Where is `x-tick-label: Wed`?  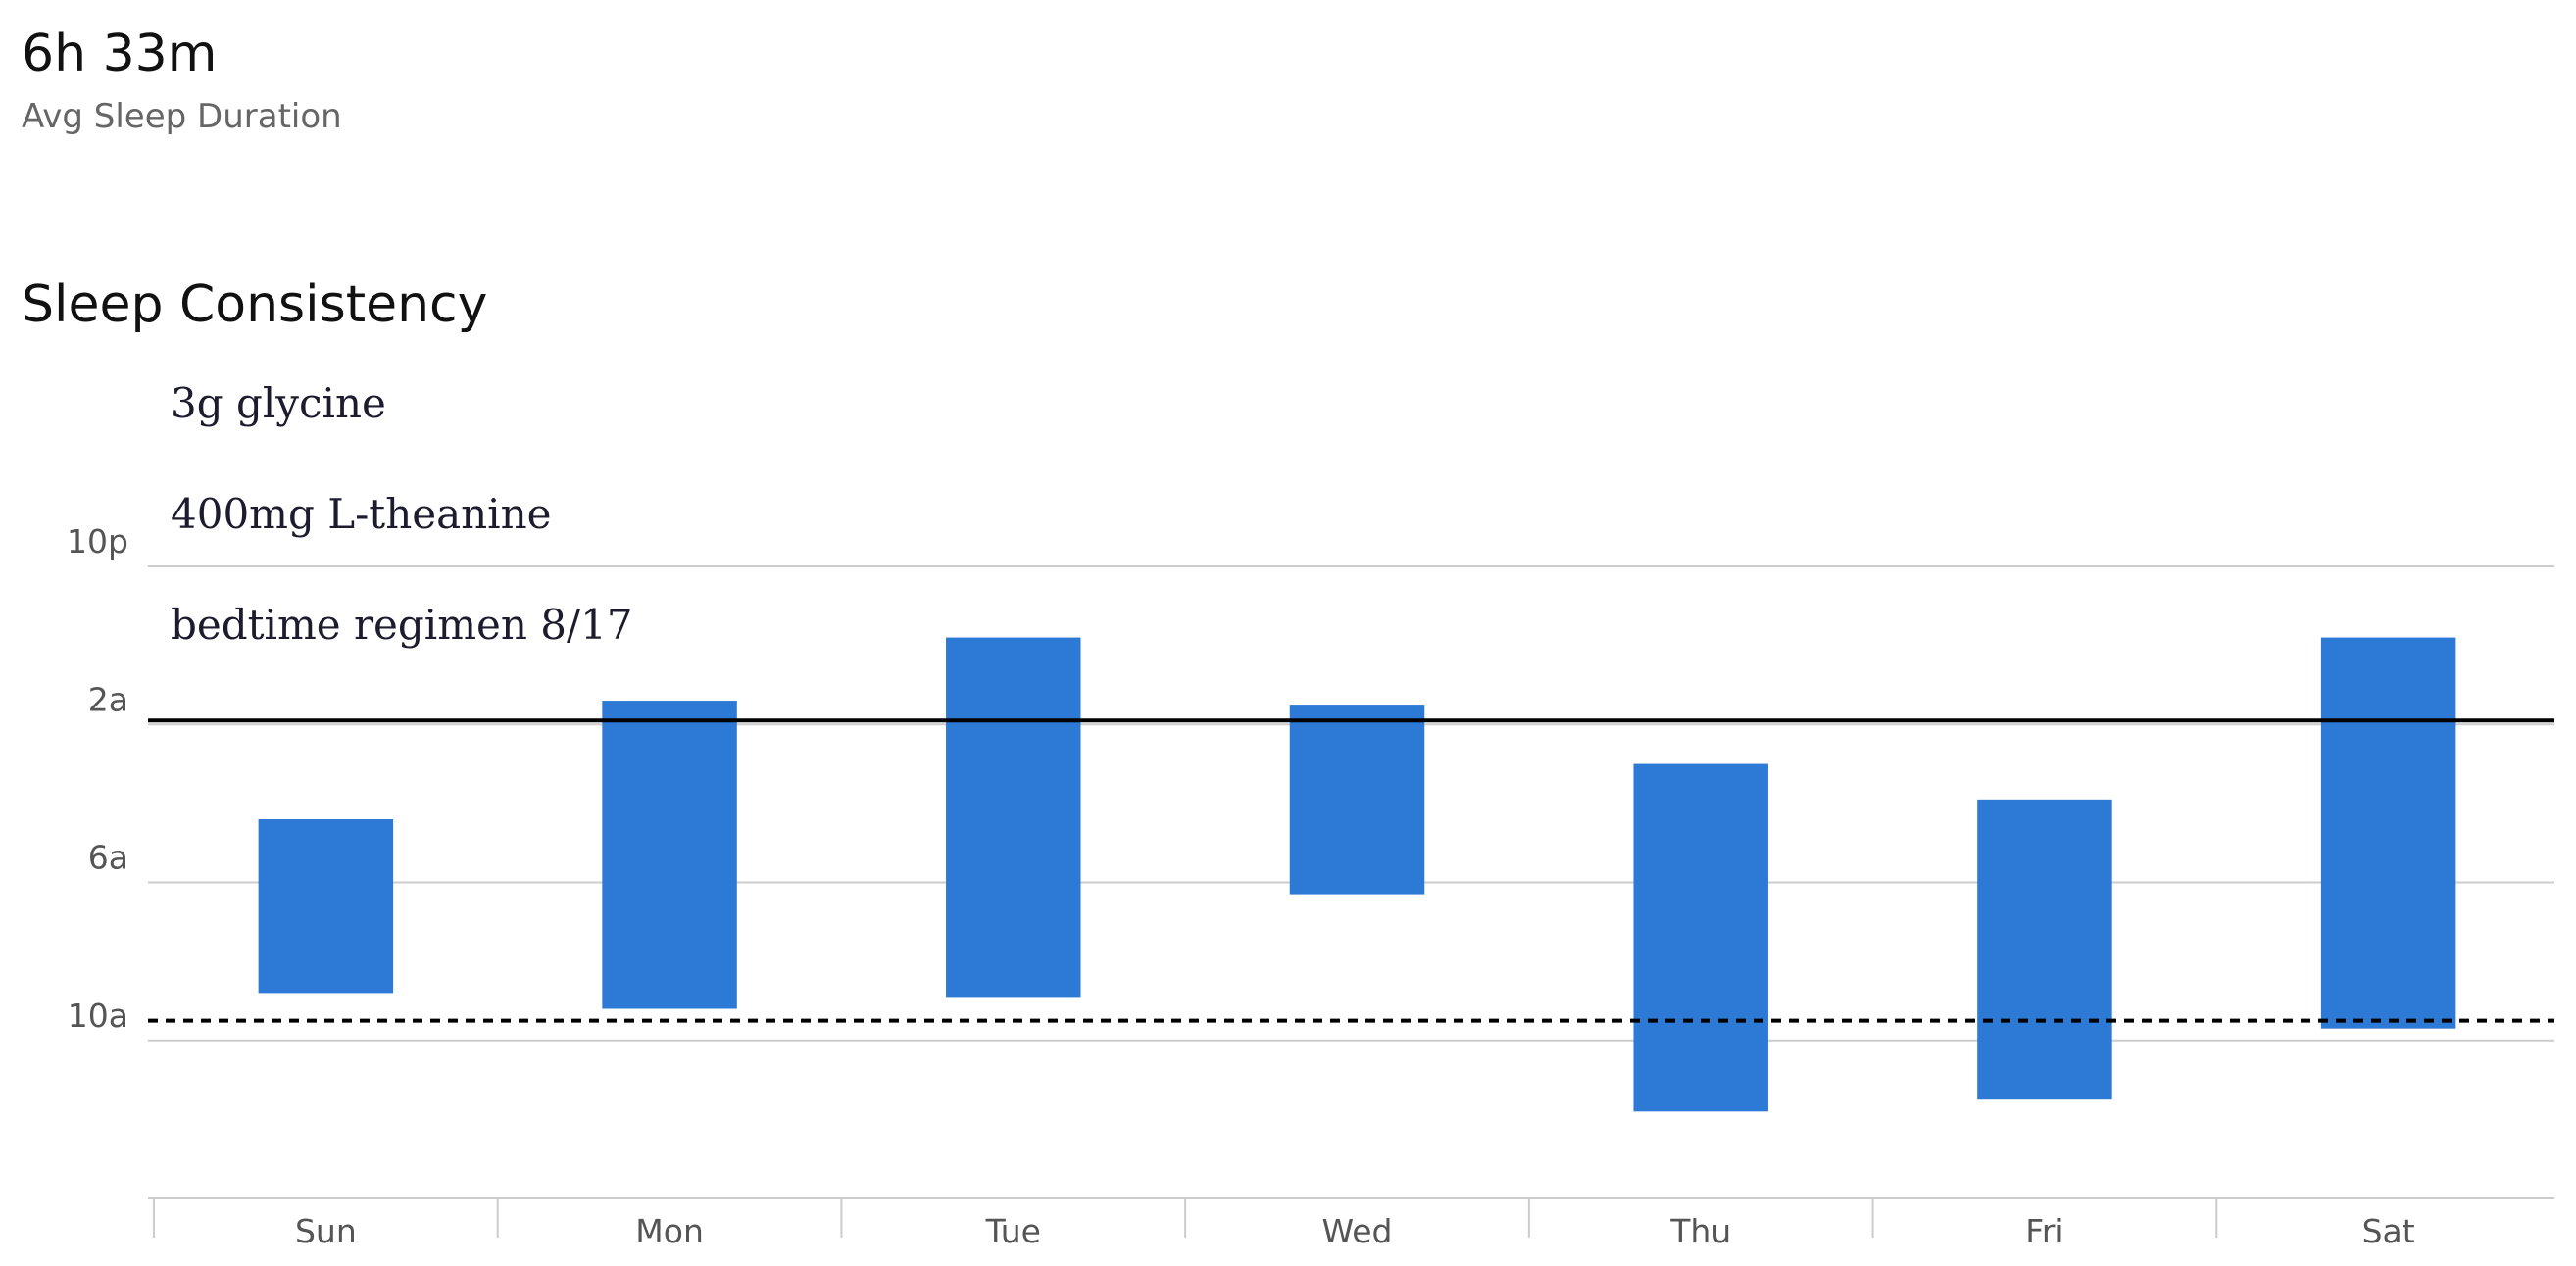 x-tick-label: Wed is located at coordinates (1357, 1231).